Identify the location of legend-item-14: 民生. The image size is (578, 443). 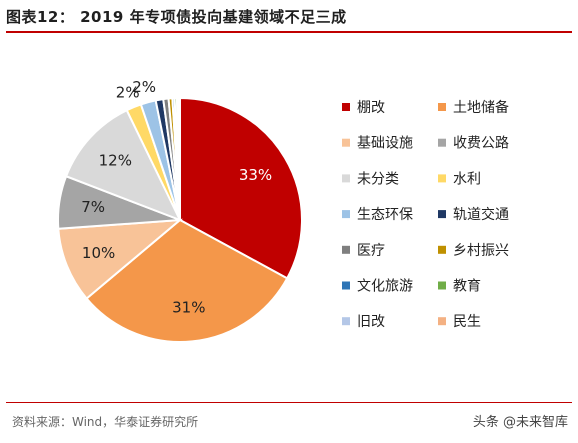
(459, 322).